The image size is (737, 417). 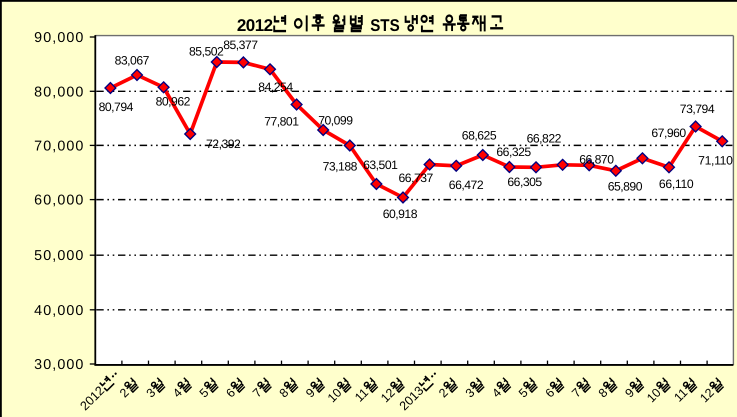 What do you see at coordinates (59, 256) in the screenshot?
I see `svg-text: 50,000` at bounding box center [59, 256].